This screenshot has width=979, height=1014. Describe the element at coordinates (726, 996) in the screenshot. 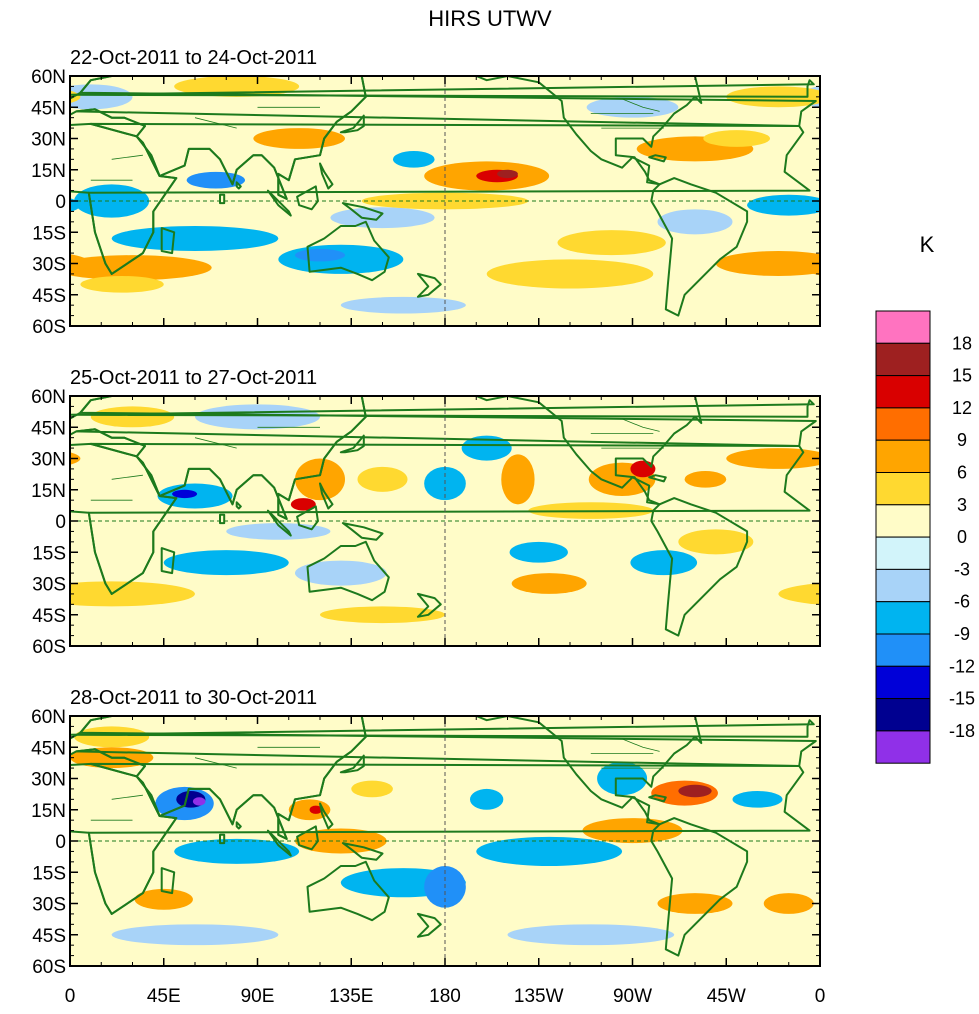

I see `lon-label: 45W` at that location.